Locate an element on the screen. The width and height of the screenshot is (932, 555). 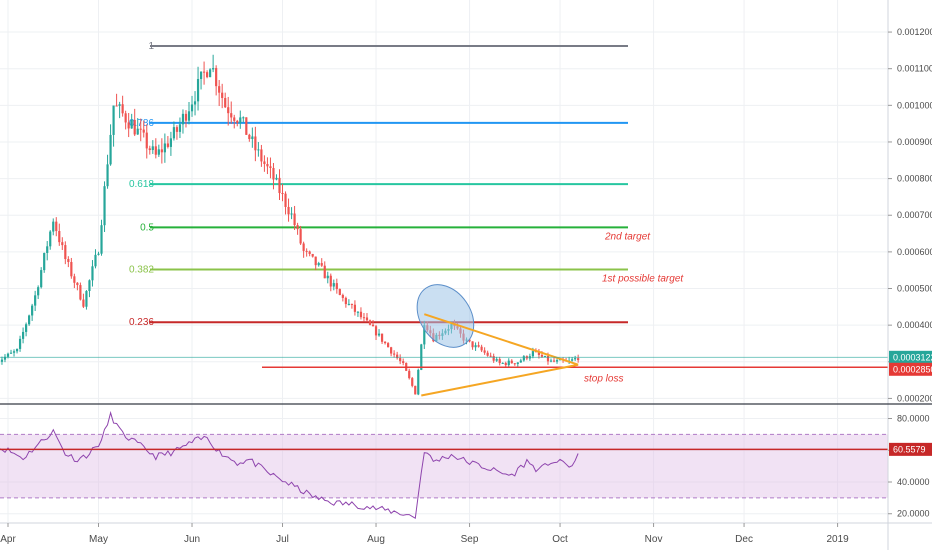
price-tick-label: 0.0012000 is located at coordinates (914, 32).